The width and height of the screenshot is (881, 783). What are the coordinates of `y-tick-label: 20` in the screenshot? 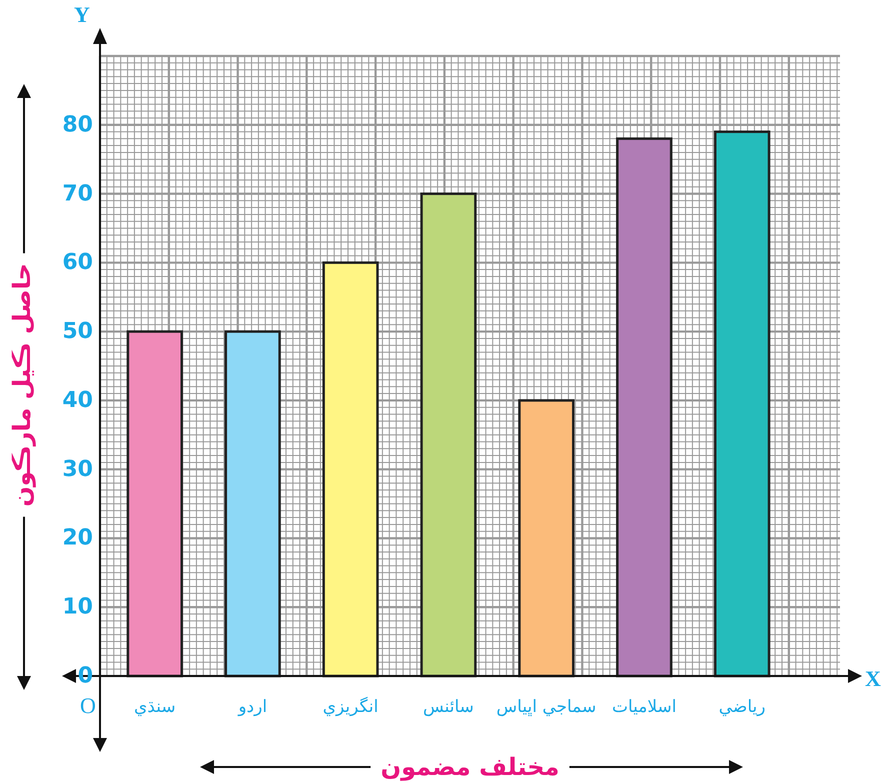 It's located at (77, 538).